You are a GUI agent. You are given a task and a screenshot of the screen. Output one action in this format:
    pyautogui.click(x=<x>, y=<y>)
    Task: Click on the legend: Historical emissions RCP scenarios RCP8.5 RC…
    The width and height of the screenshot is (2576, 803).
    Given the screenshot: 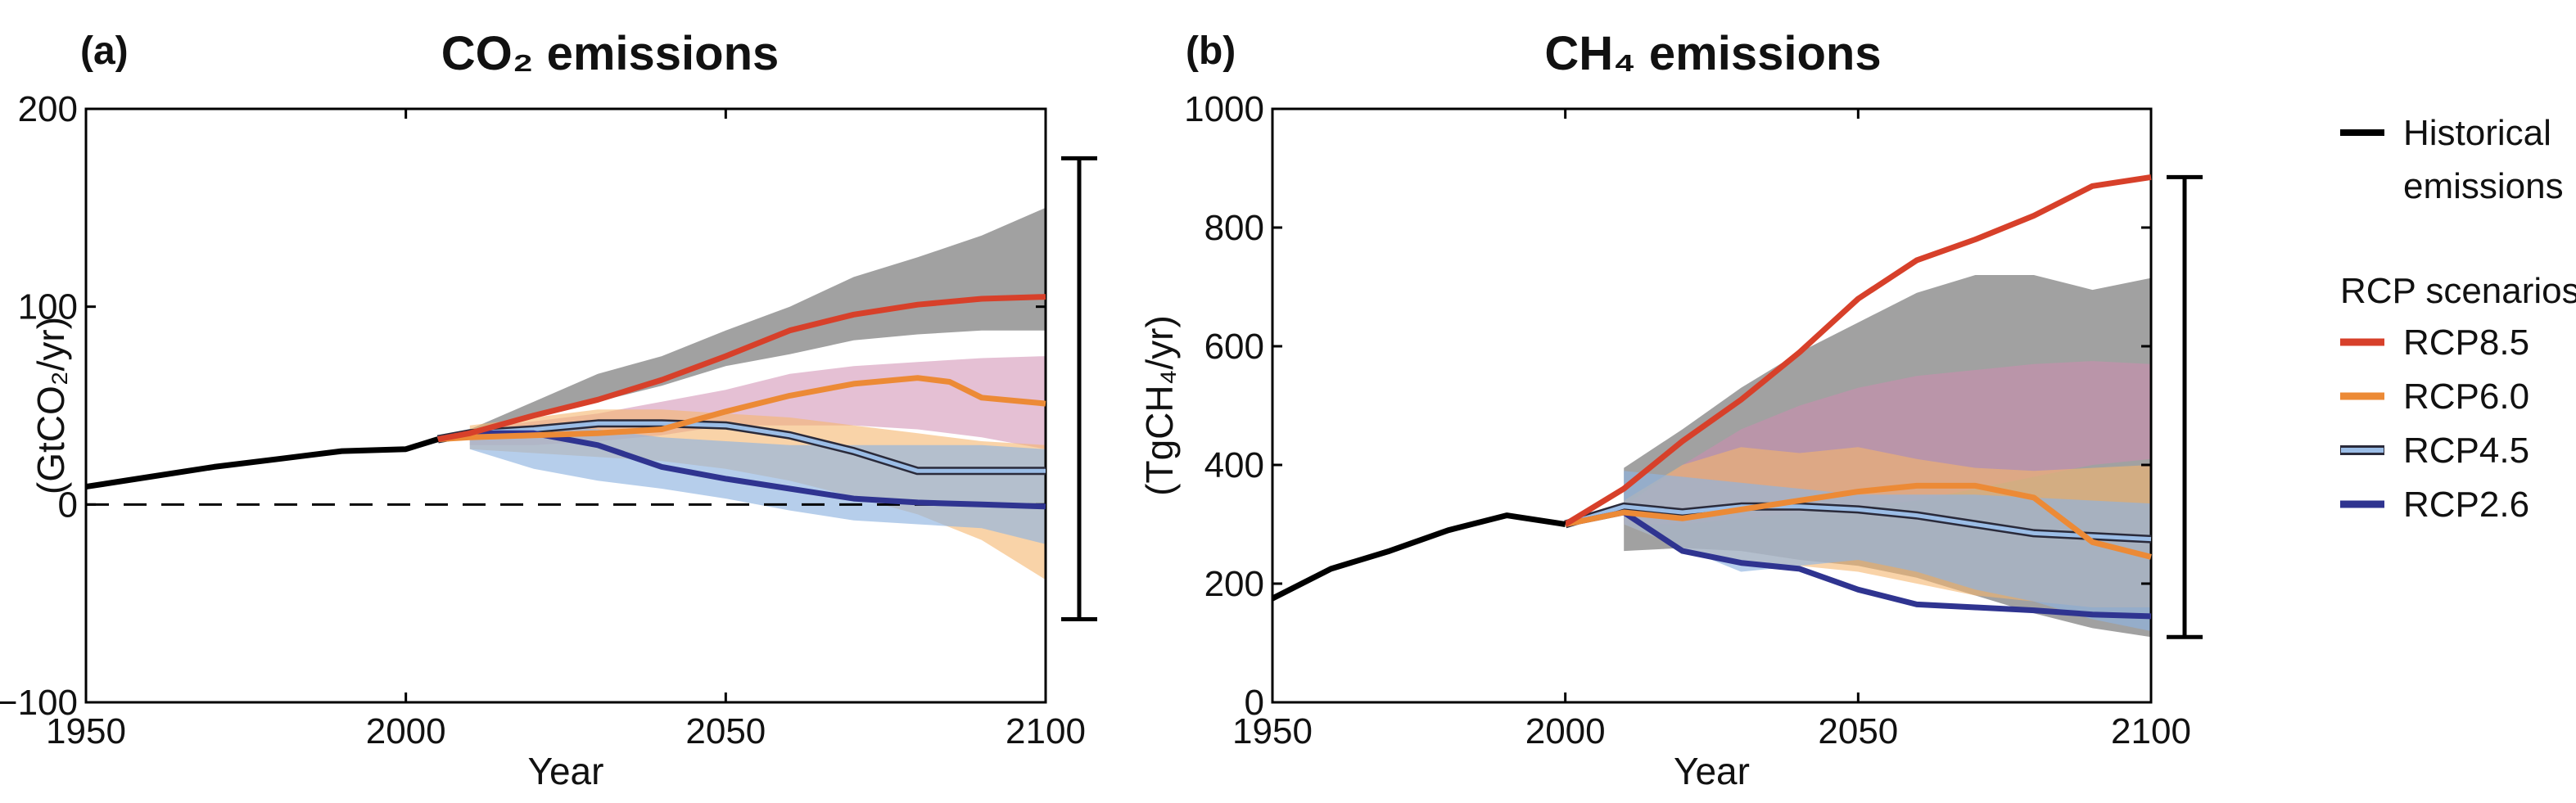 What is the action you would take?
    pyautogui.click(x=2458, y=319)
    